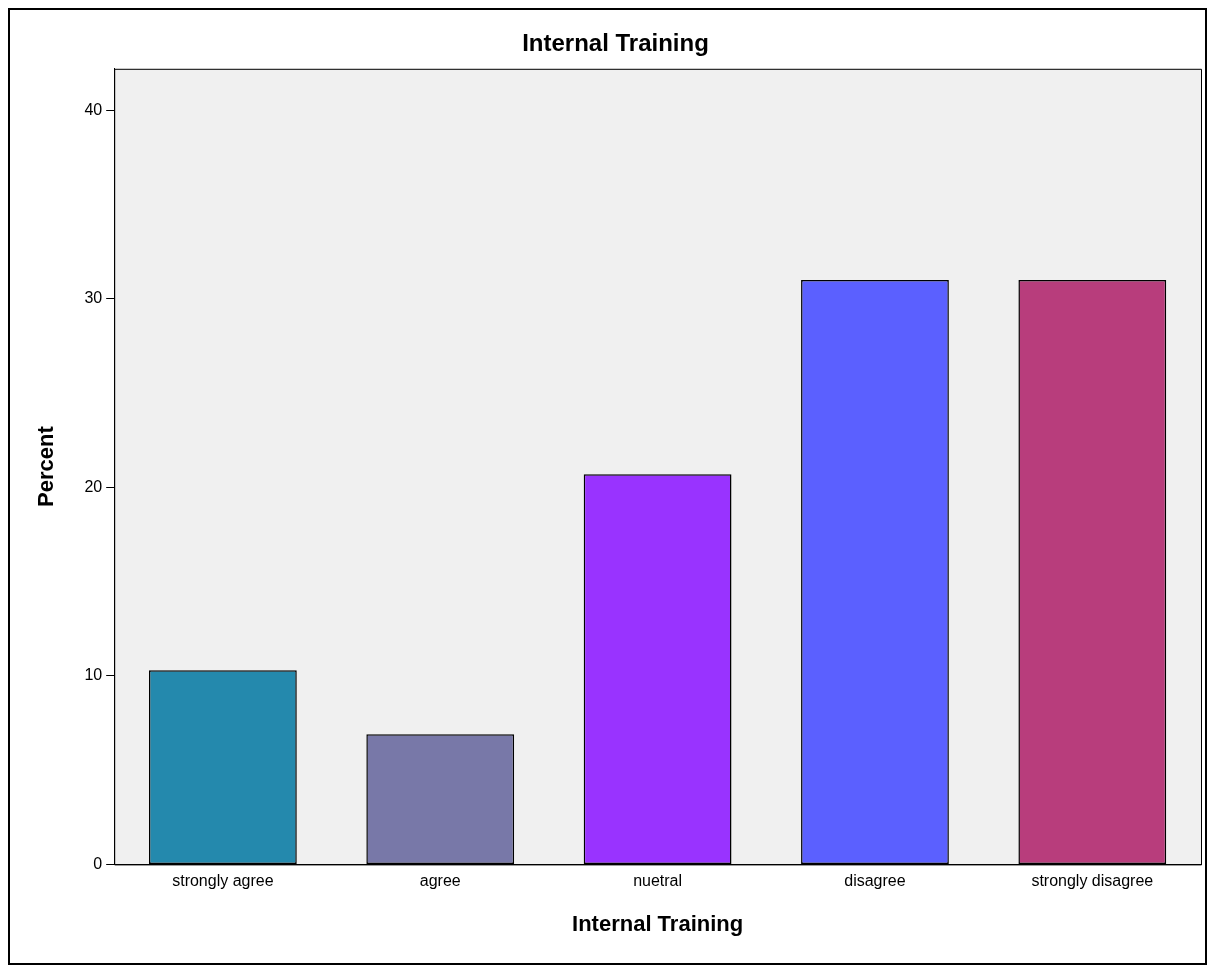  I want to click on x-tick-label: strongly disagree, so click(1092, 881).